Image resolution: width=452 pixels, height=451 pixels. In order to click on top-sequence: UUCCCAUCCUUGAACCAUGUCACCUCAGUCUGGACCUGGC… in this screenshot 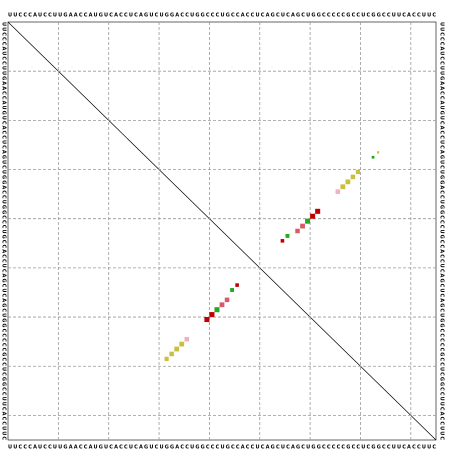, I will do `click(222, 16)`.